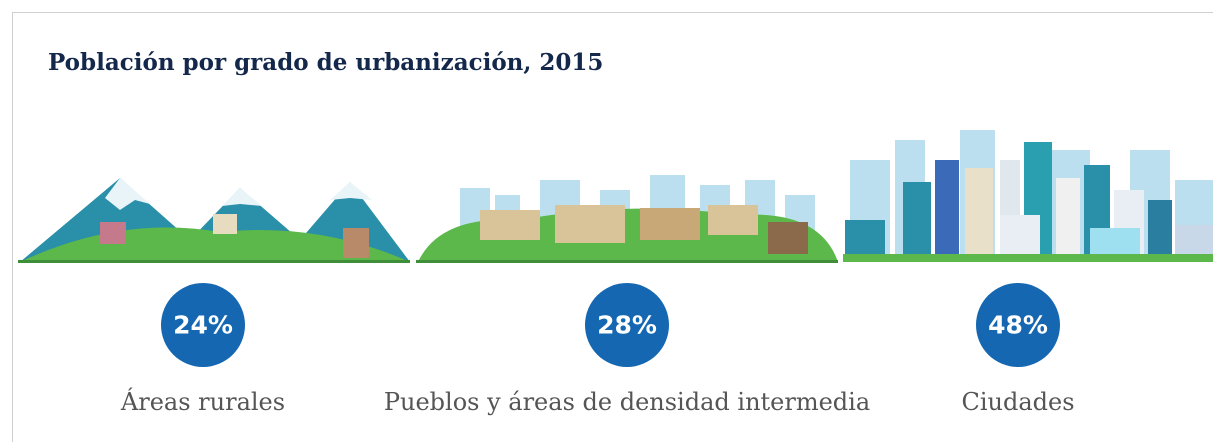 This screenshot has width=1213, height=442. Describe the element at coordinates (627, 402) in the screenshot. I see `category-label: Pueblos y áreas de densidad intermedia` at that location.